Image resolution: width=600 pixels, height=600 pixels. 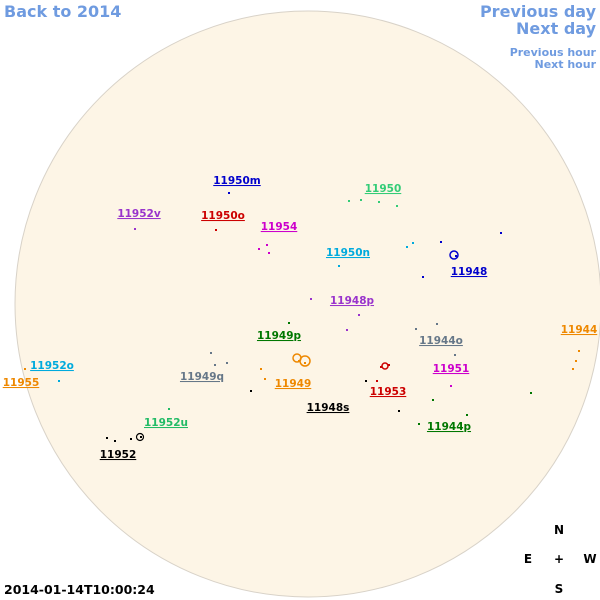 What do you see at coordinates (559, 530) in the screenshot?
I see `compass-north: N` at bounding box center [559, 530].